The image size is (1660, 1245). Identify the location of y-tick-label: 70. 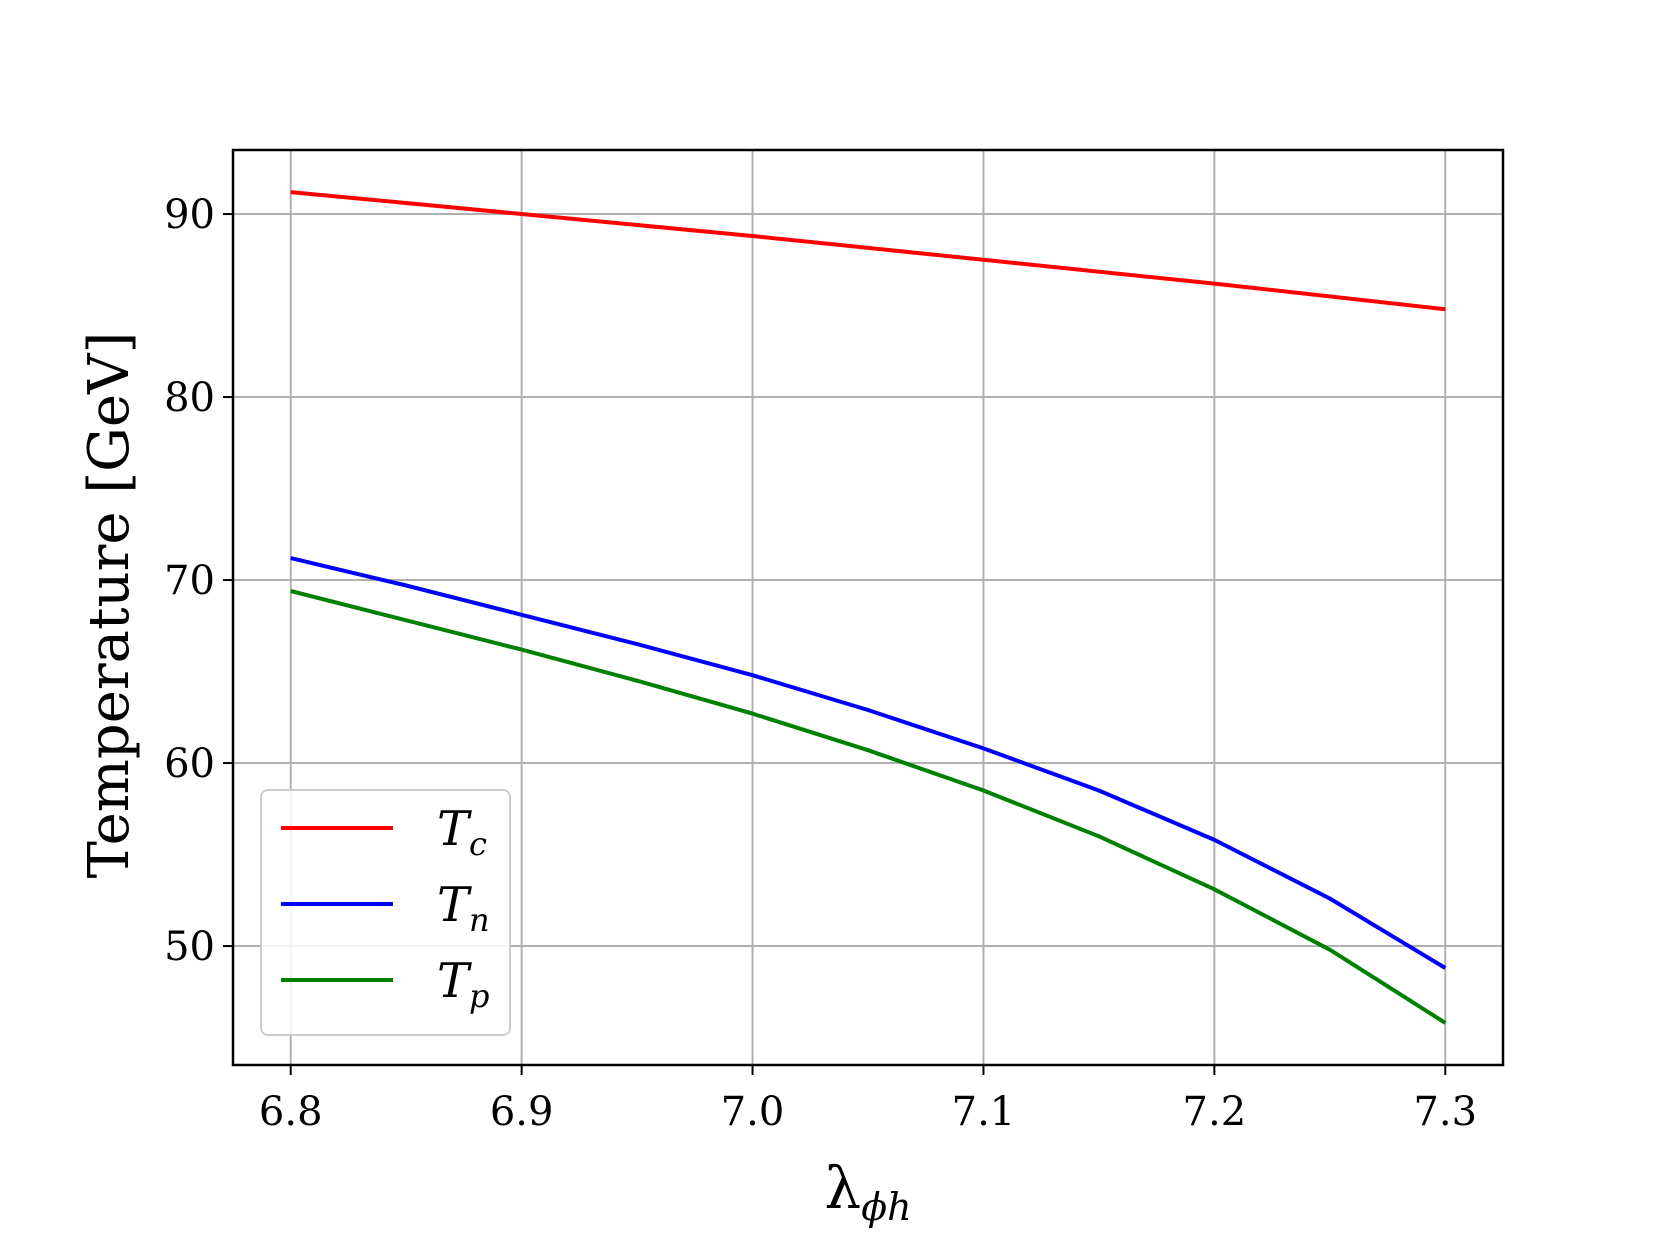
(189, 581).